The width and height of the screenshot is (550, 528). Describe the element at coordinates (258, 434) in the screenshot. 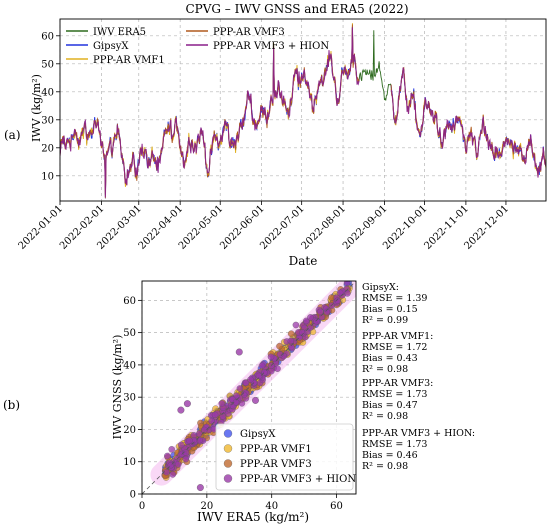

I see `chart-b-legend-label: GipsyX` at that location.